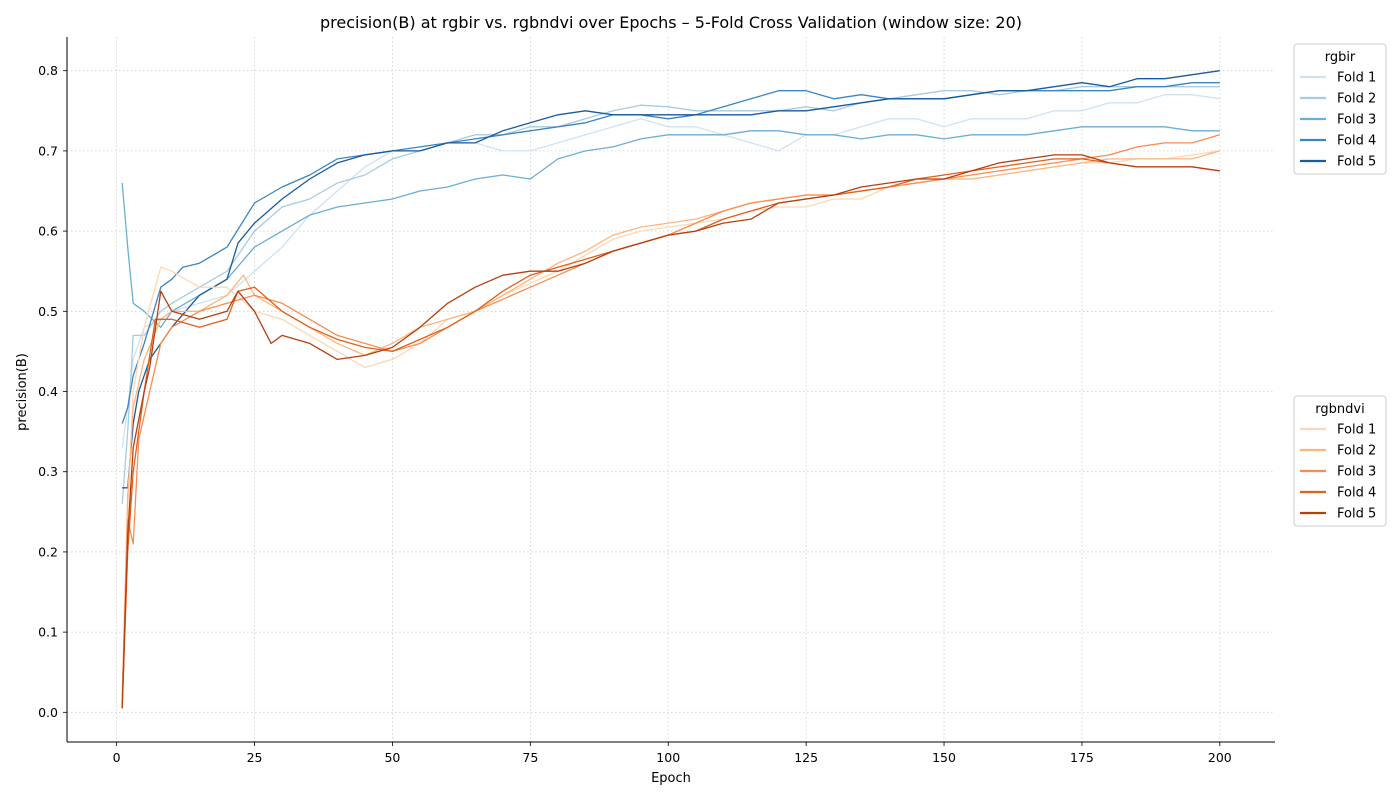 This screenshot has width=1400, height=800. I want to click on y-tick-label: 0.1, so click(48, 632).